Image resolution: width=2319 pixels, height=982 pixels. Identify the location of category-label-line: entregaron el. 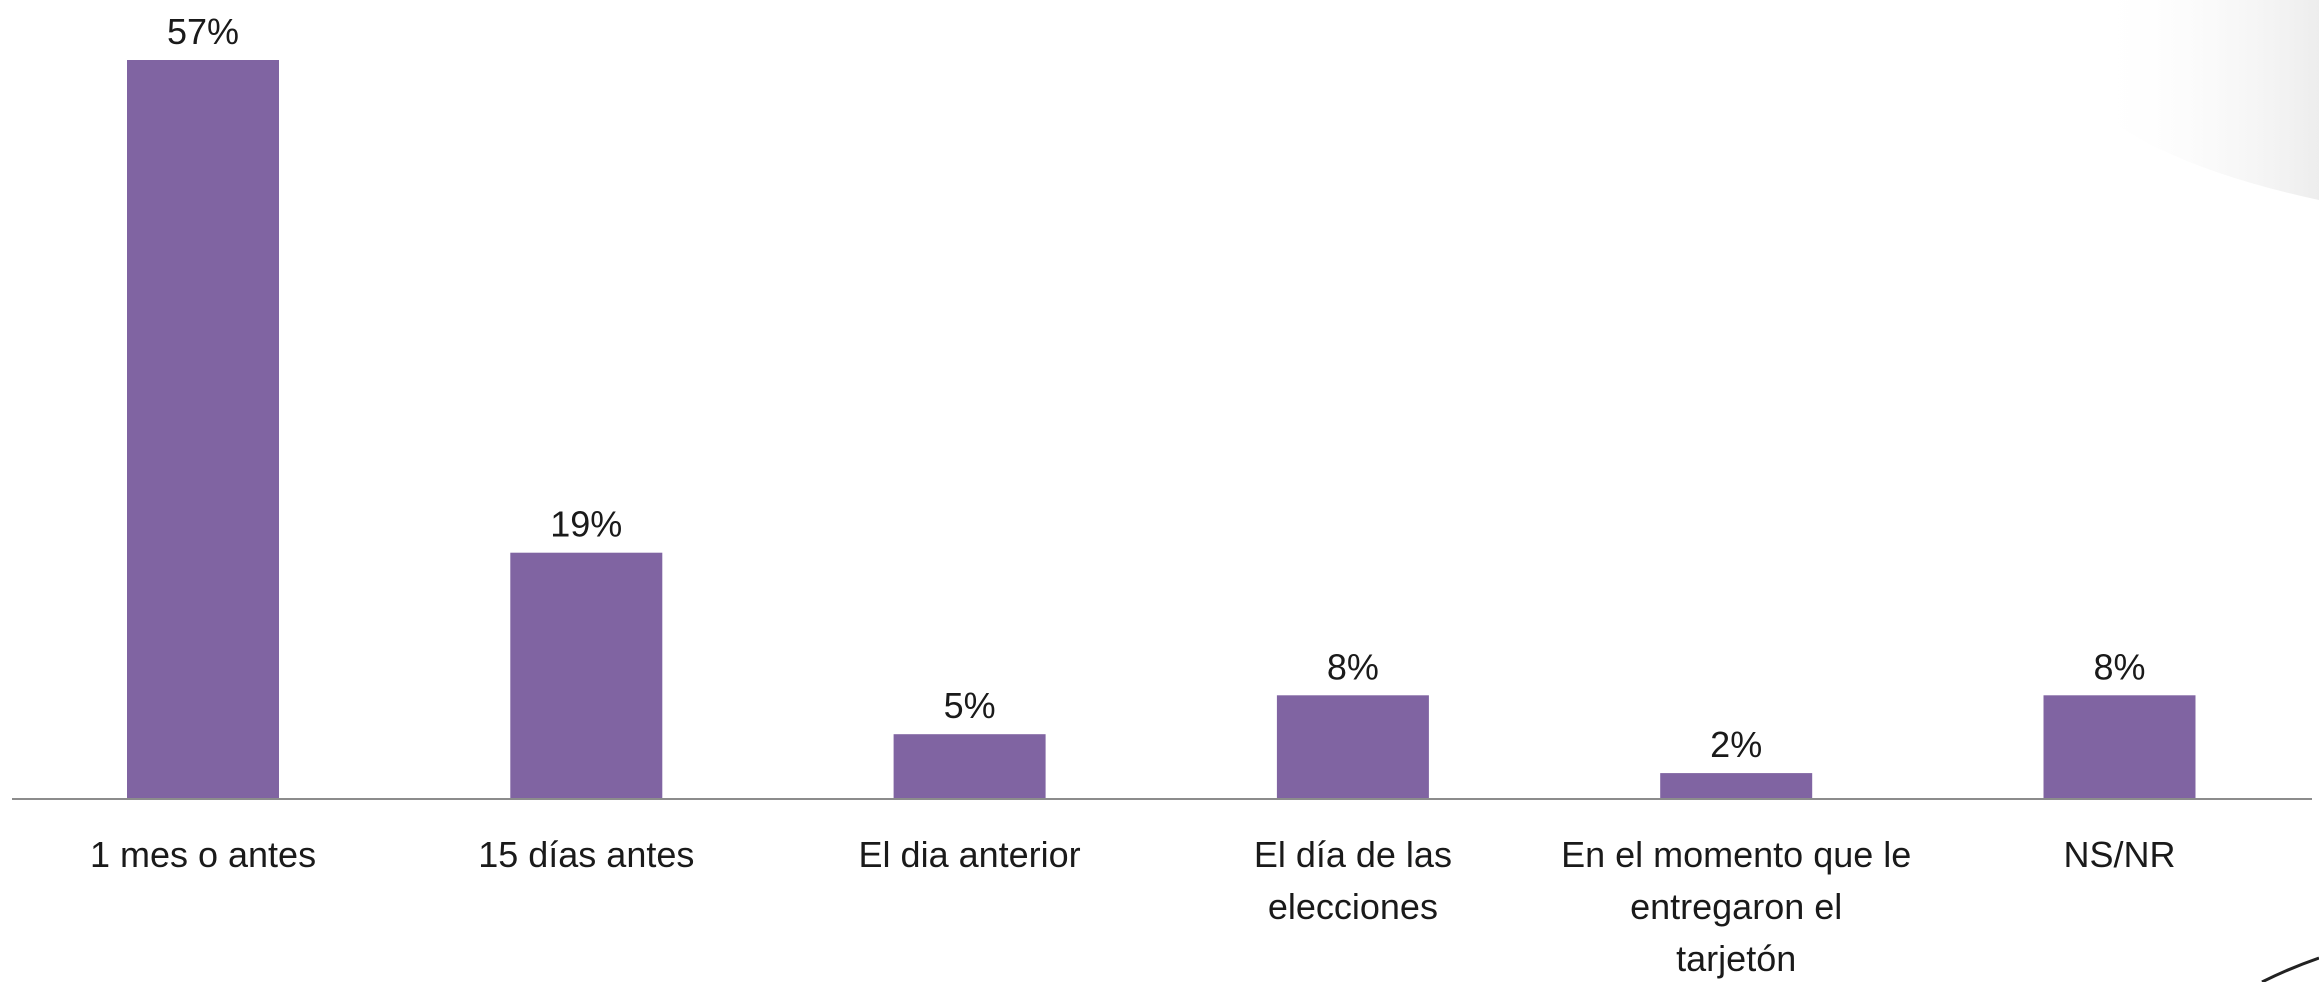
(1736, 906).